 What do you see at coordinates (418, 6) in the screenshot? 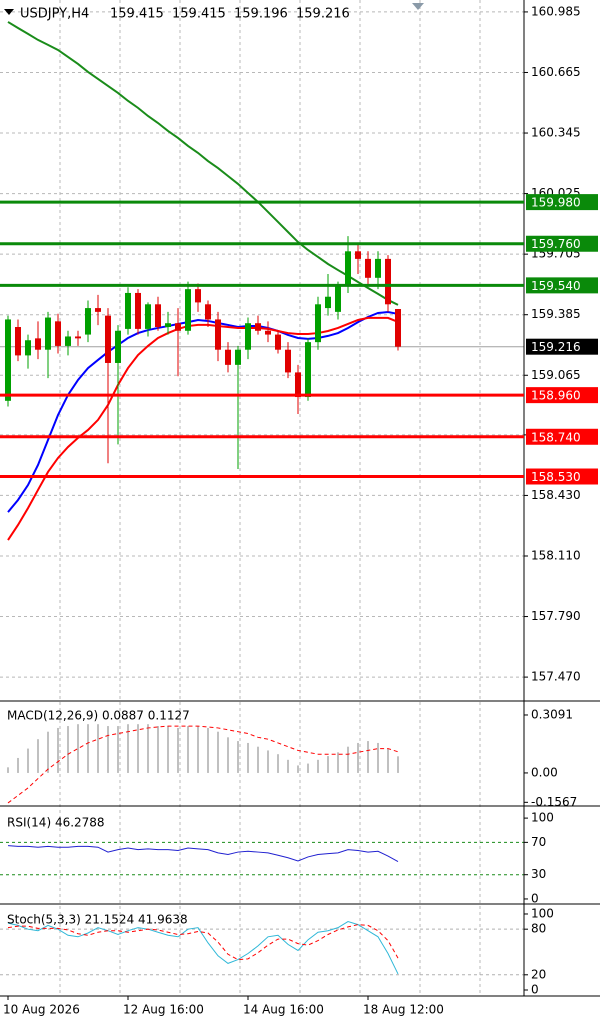
I see `shift-marker` at bounding box center [418, 6].